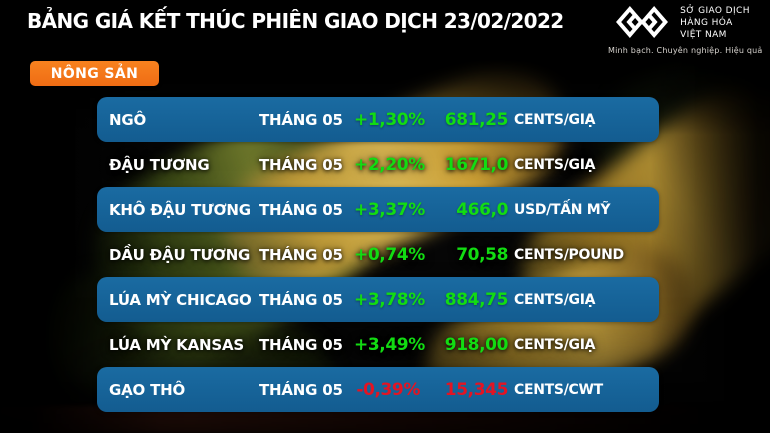  I want to click on percent-change: +1,30%, so click(389, 119).